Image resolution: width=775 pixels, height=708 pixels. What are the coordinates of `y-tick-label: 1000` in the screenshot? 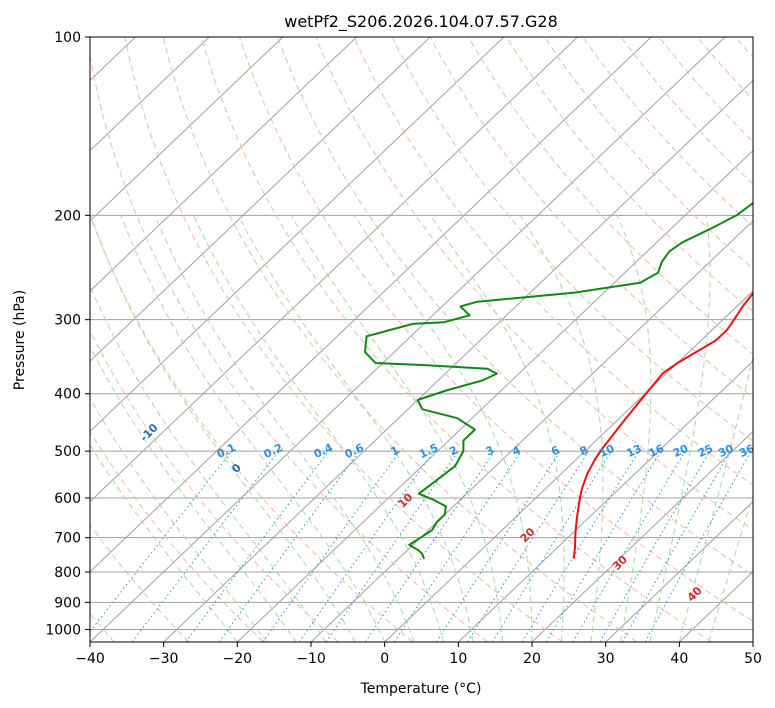 It's located at (63, 630).